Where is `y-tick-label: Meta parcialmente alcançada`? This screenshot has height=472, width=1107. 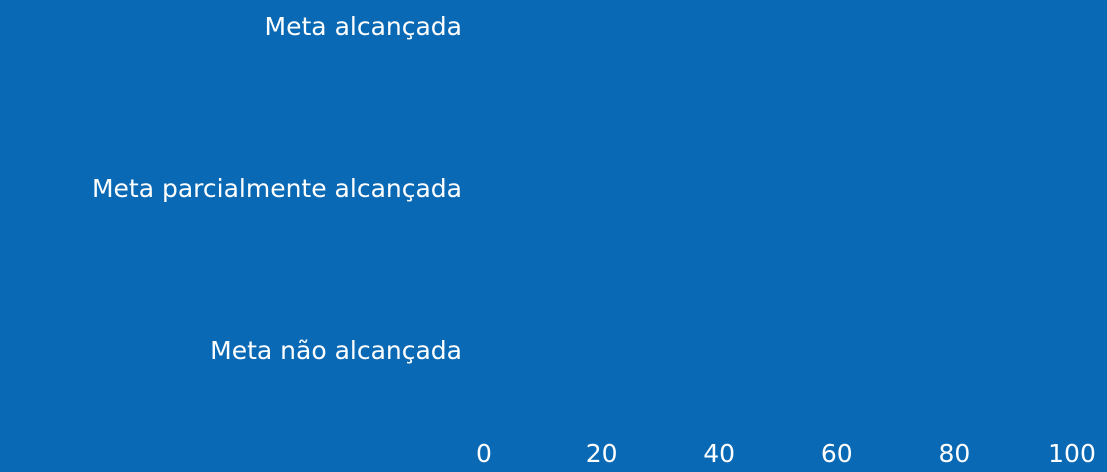 y-tick-label: Meta parcialmente alcançada is located at coordinates (277, 188).